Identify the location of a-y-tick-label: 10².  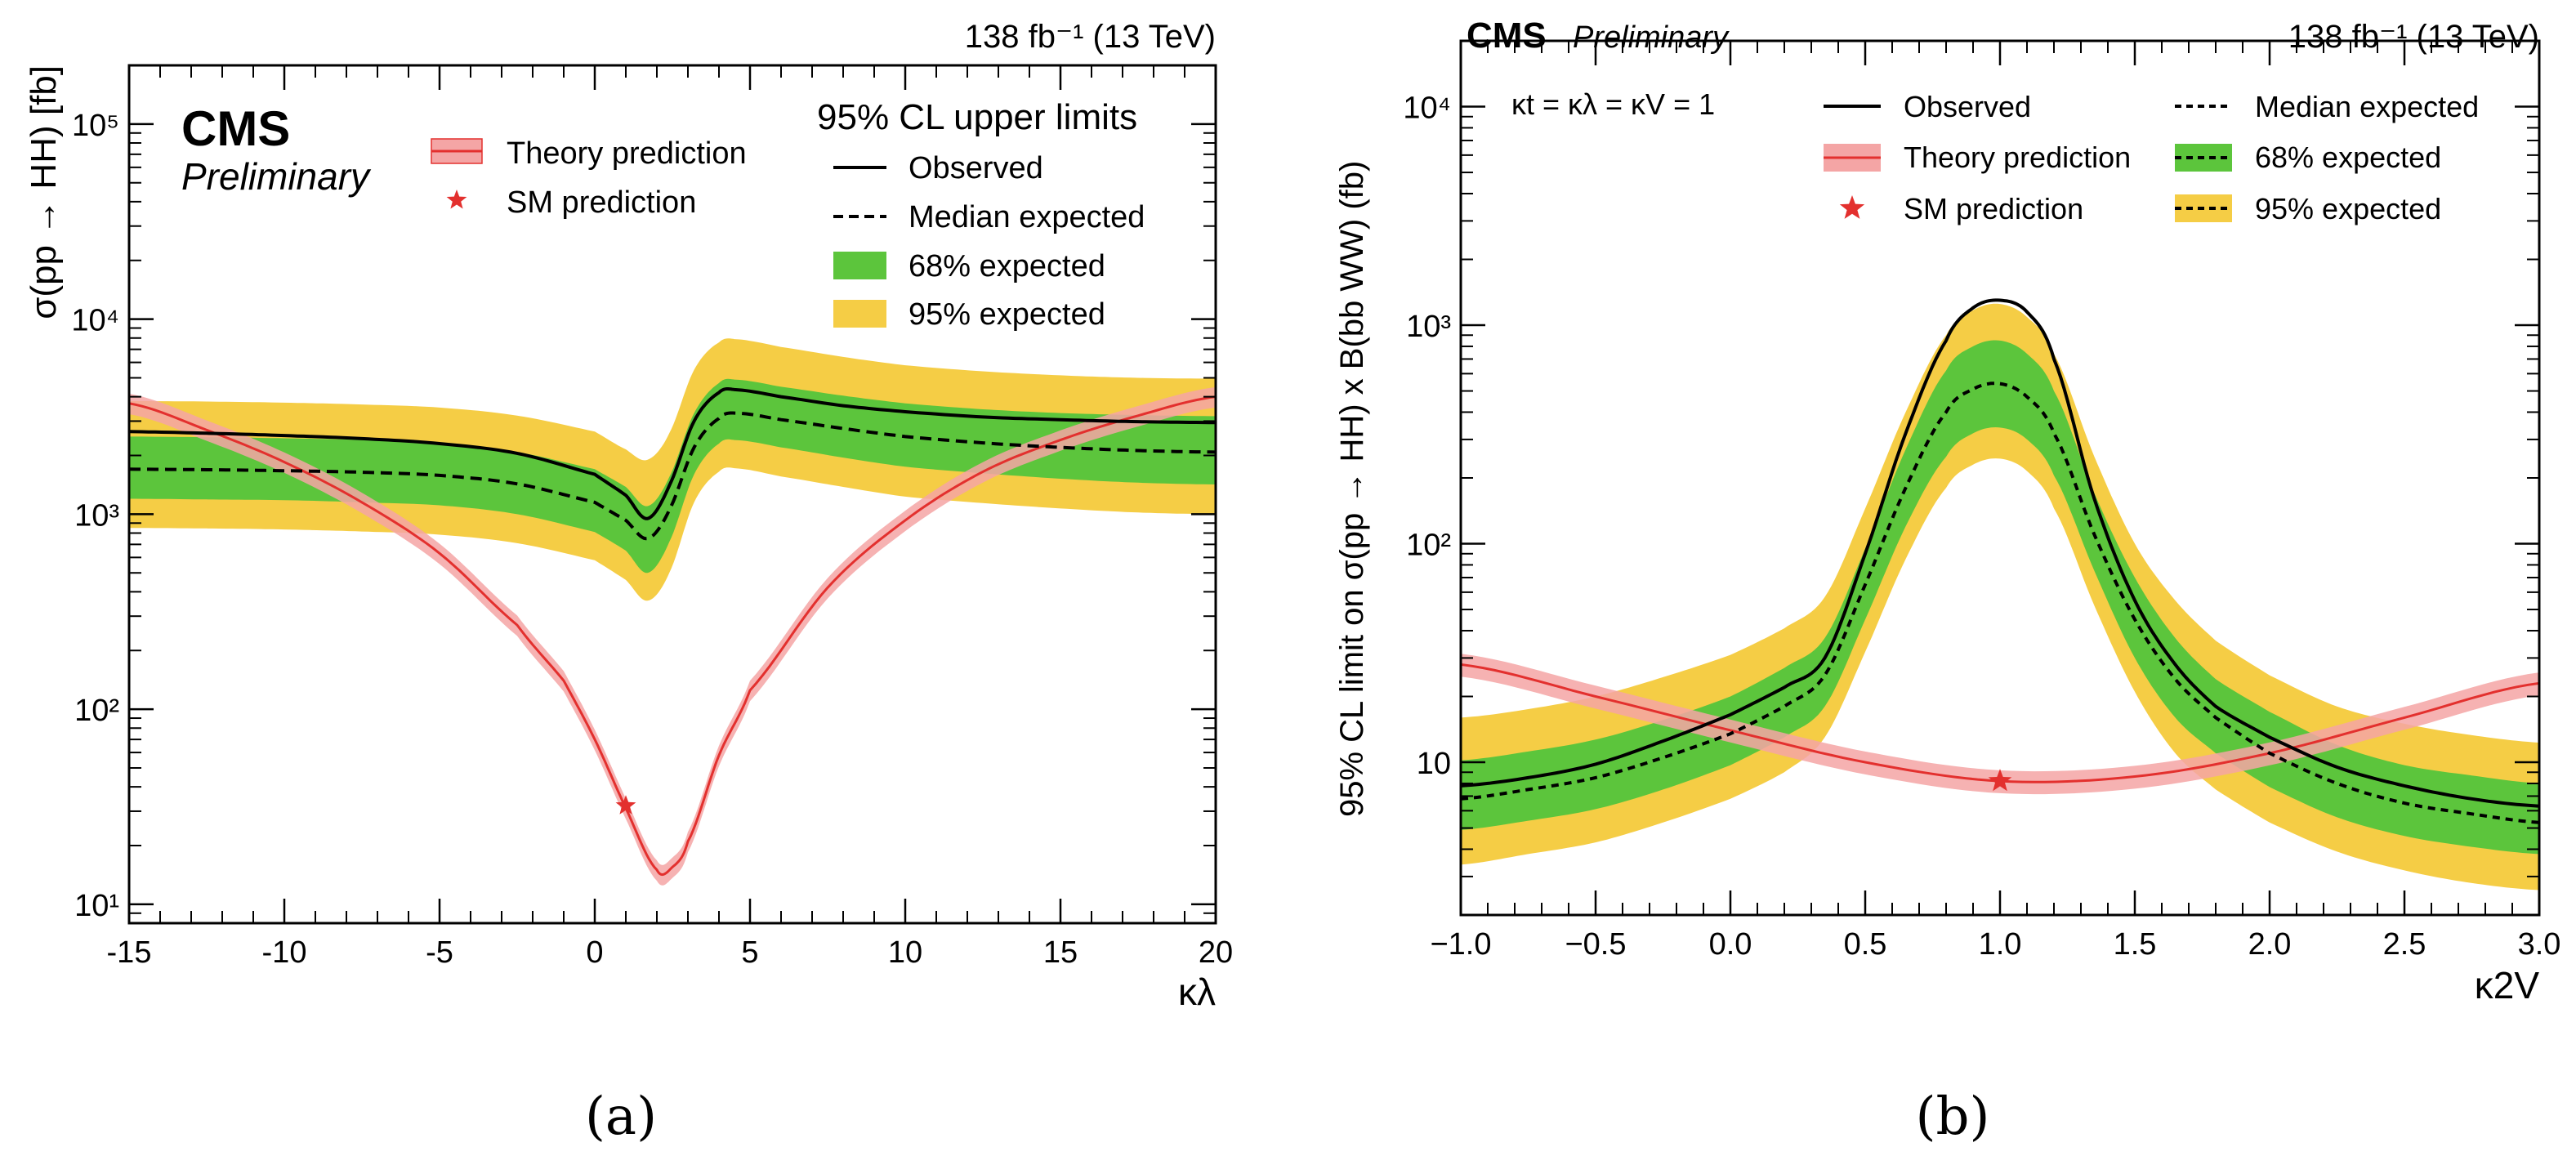
(96, 711).